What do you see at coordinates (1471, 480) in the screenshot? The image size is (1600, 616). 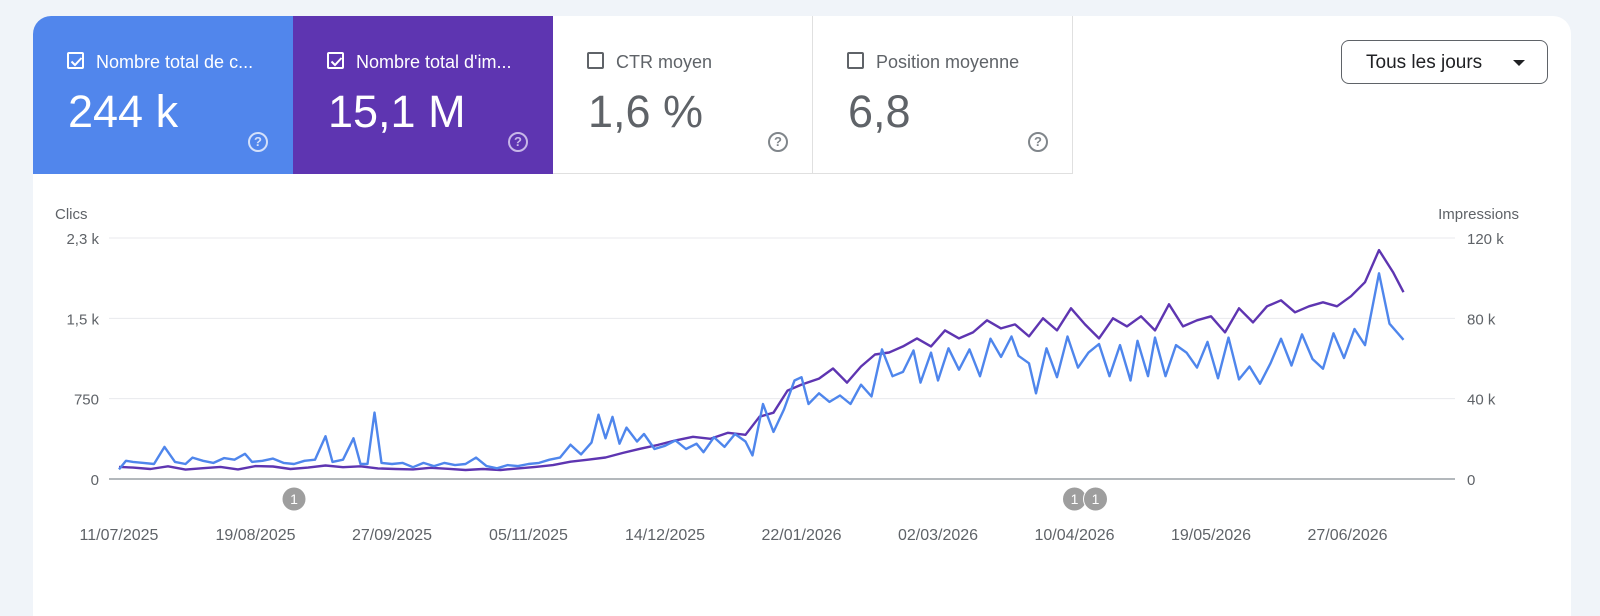 I see `y-tick-label-right: 0` at bounding box center [1471, 480].